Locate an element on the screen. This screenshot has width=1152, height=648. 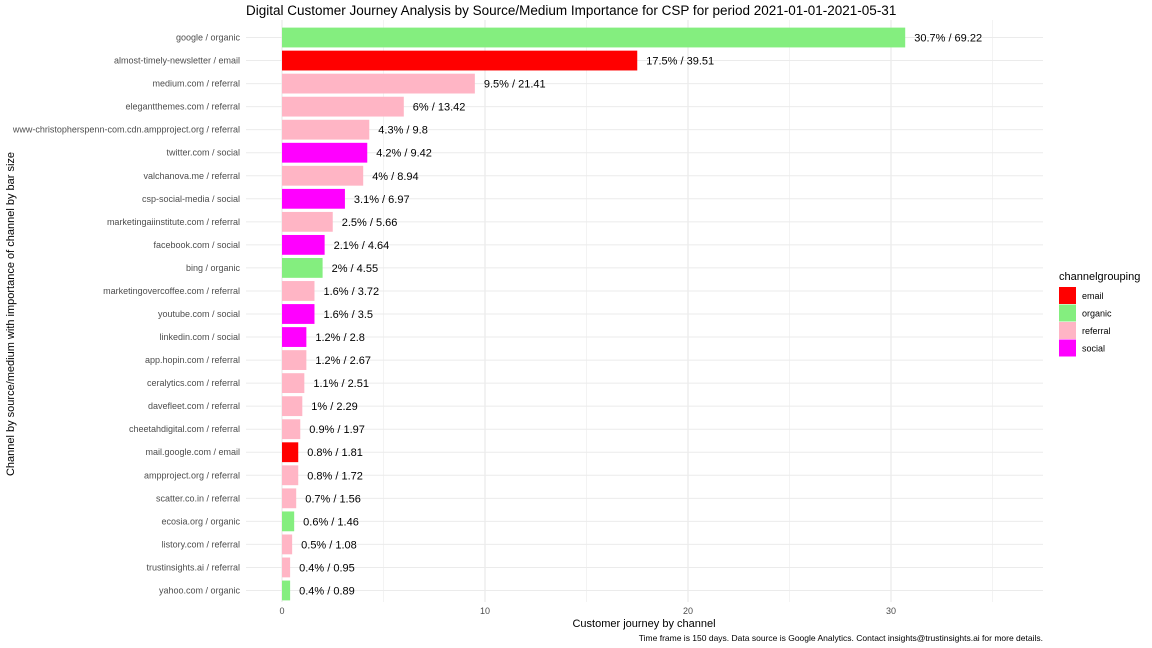
data-label: 1% / 2.29 is located at coordinates (334, 407).